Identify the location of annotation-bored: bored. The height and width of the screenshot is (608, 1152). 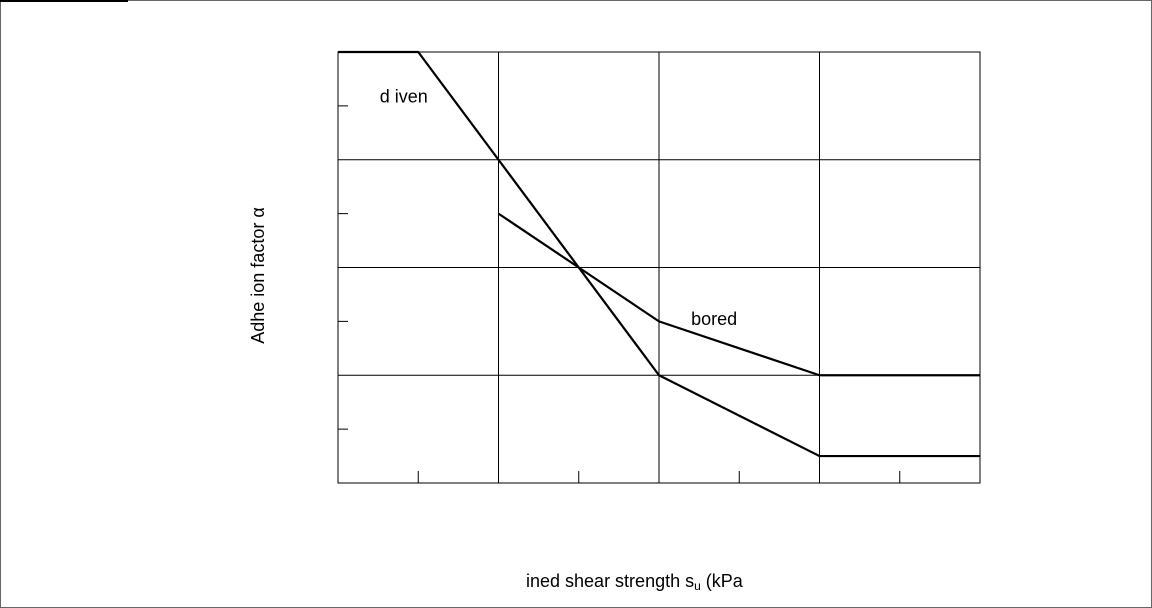
(714, 319).